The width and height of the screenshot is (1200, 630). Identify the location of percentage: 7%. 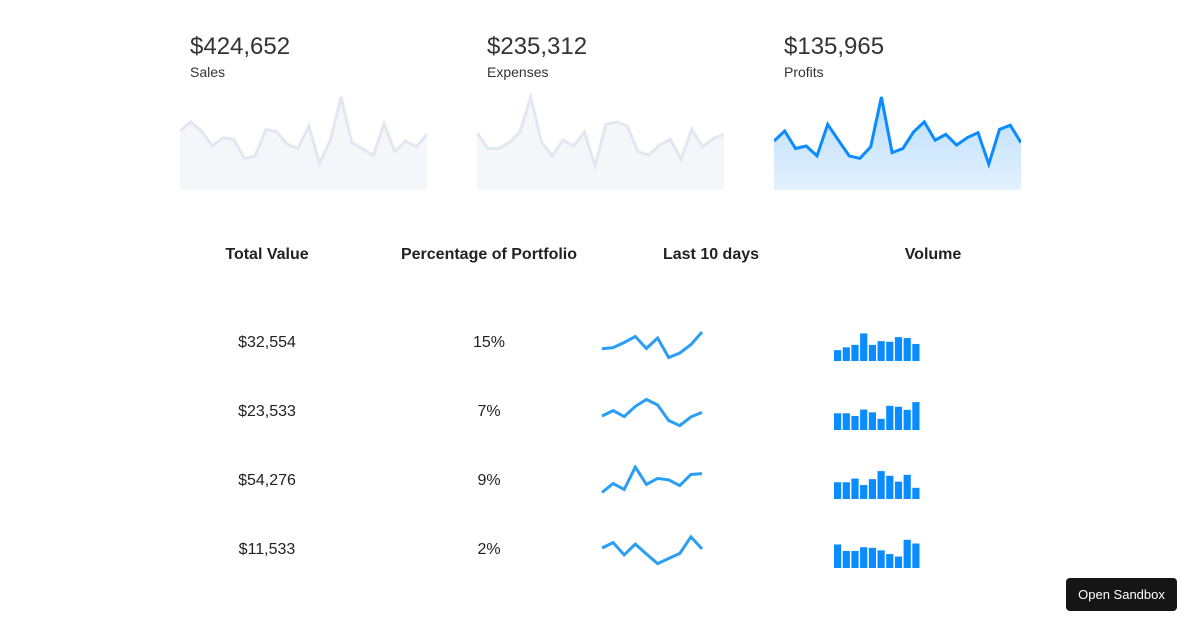
(489, 411).